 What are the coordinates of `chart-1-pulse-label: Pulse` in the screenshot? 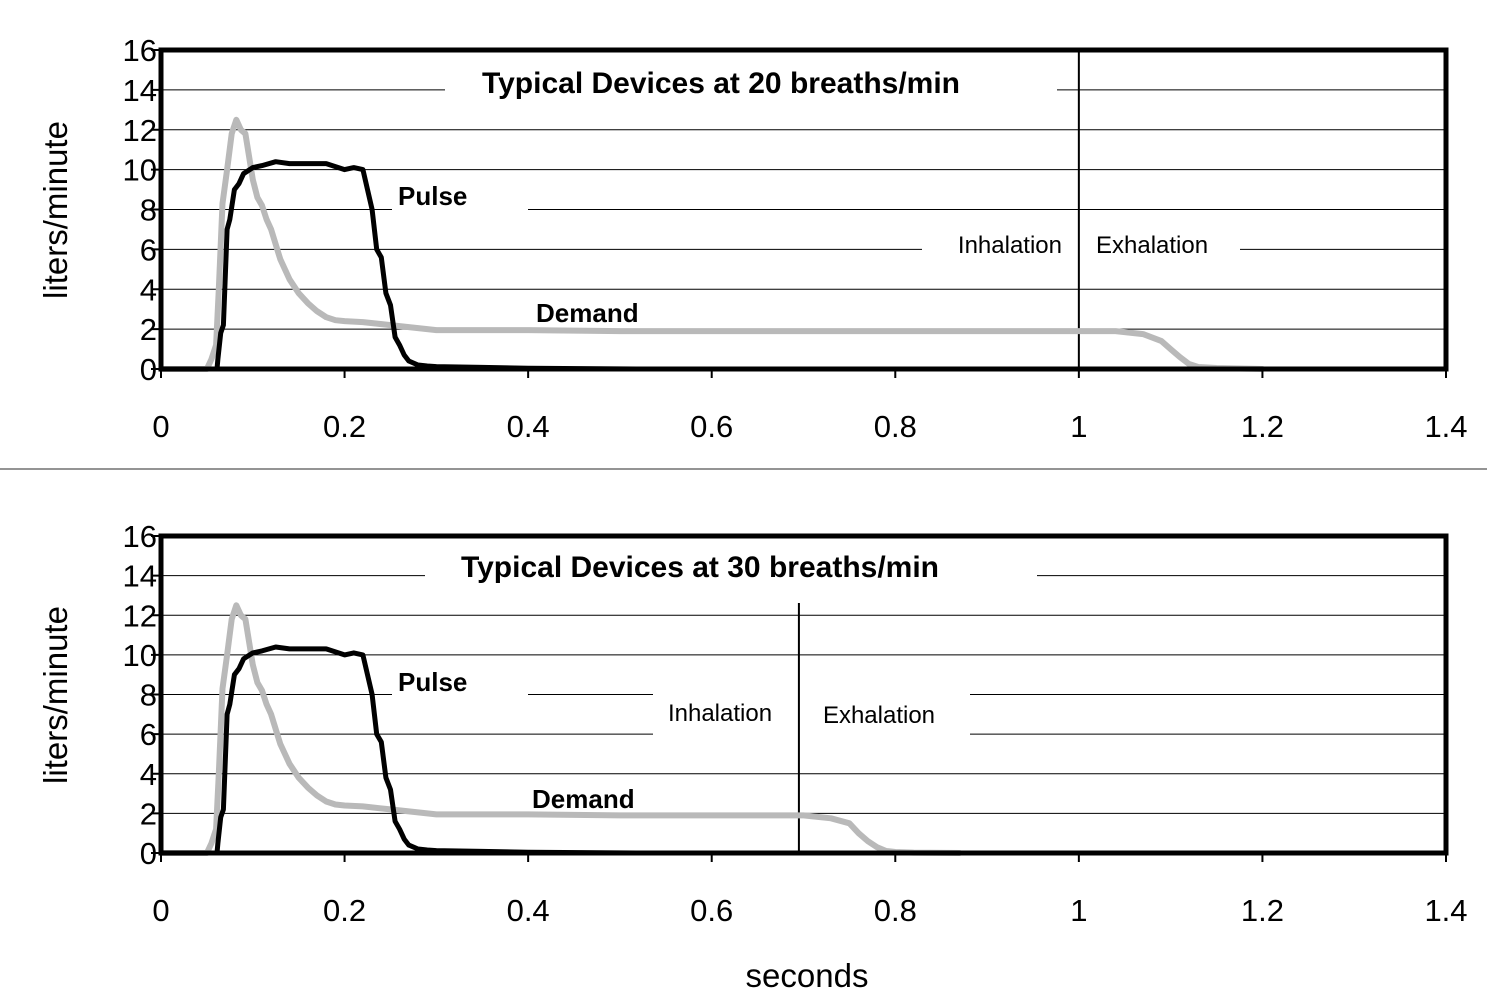 It's located at (432, 196).